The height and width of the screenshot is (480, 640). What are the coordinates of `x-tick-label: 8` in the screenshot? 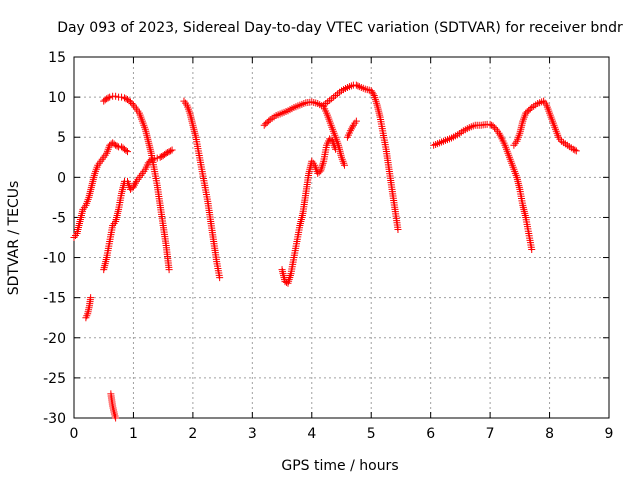 It's located at (549, 434).